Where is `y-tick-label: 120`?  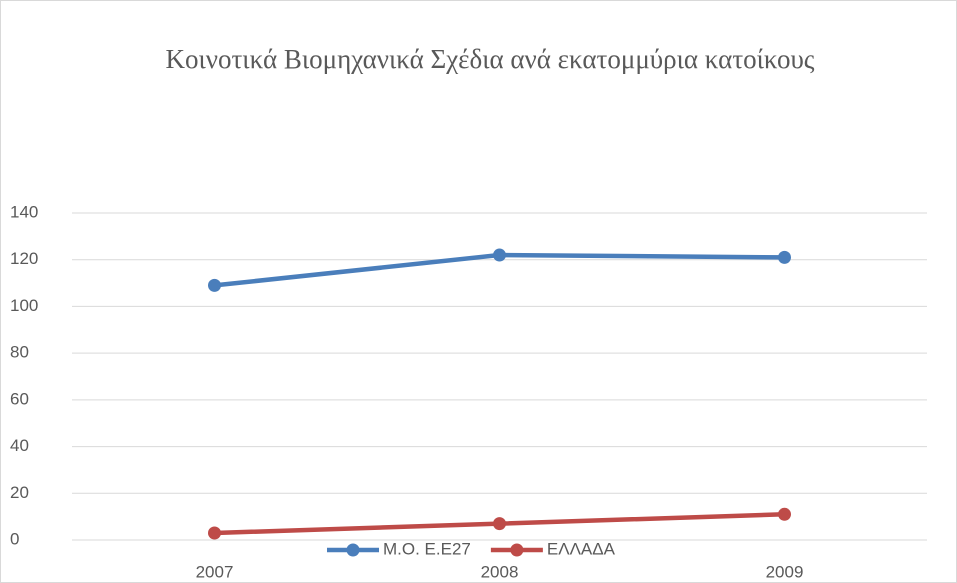 y-tick-label: 120 is located at coordinates (24, 258).